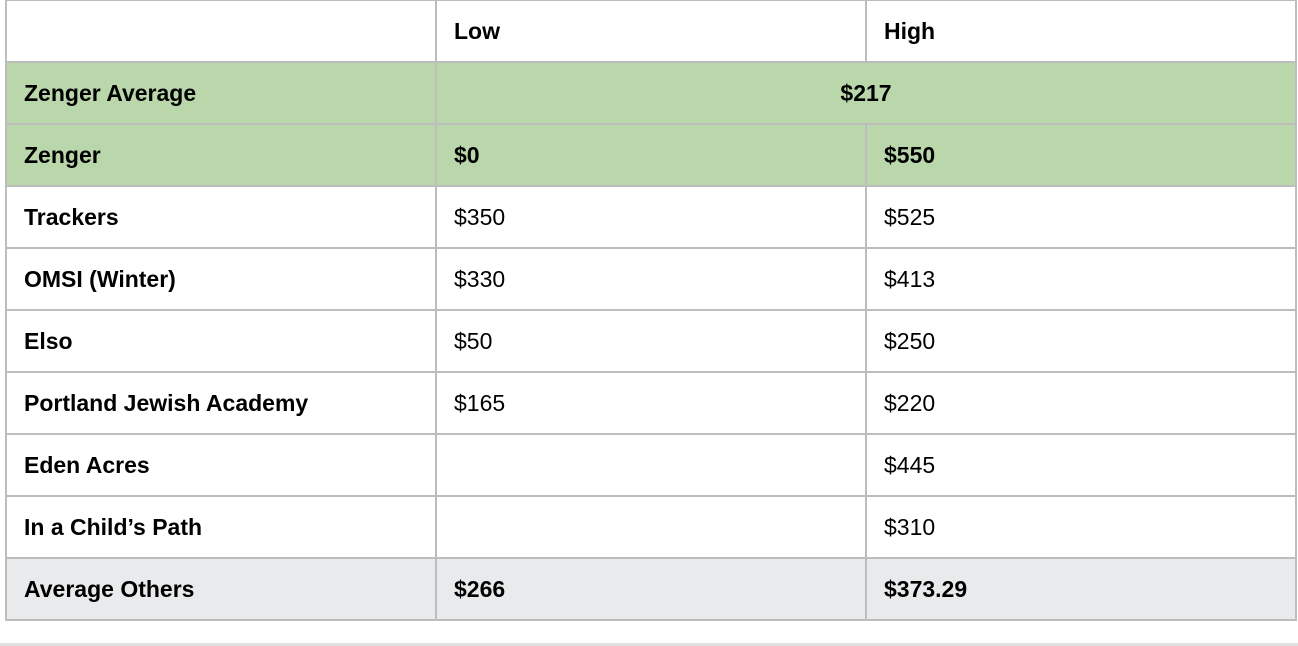 The image size is (1298, 646). What do you see at coordinates (221, 93) in the screenshot?
I see `zenger-average-label-cell: Zenger Average` at bounding box center [221, 93].